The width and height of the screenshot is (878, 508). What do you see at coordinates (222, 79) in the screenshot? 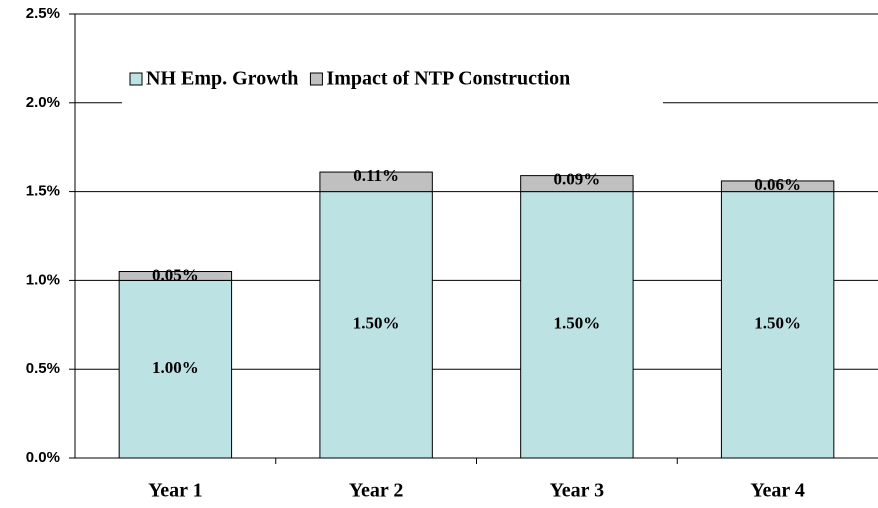
I see `legend-label: NH Emp. Growth` at bounding box center [222, 79].